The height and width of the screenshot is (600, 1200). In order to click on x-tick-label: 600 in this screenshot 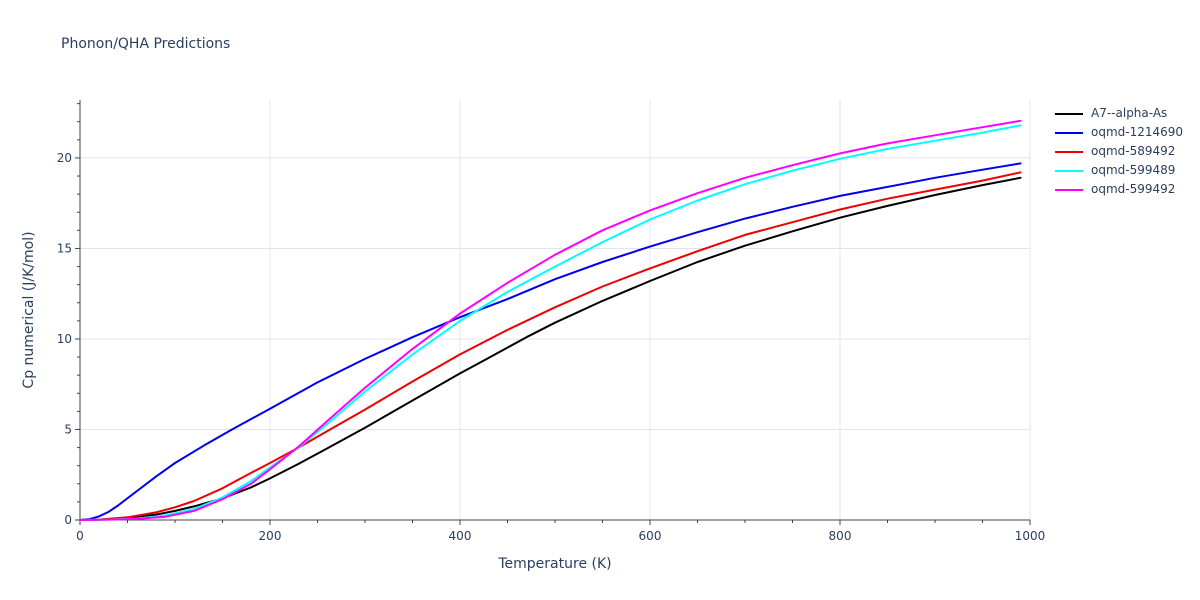, I will do `click(650, 536)`.